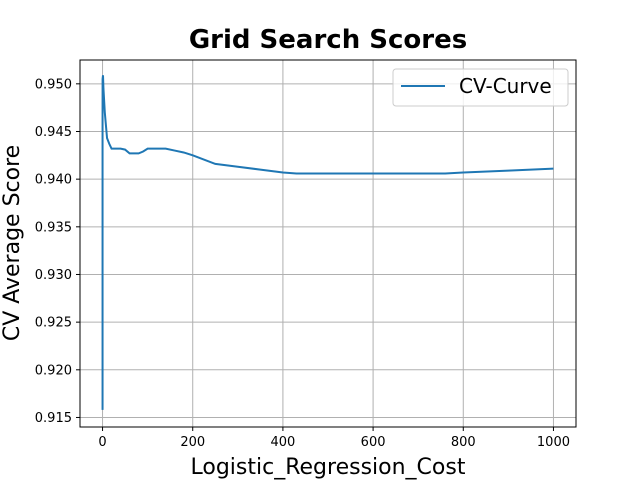 The image size is (640, 480). Describe the element at coordinates (53, 370) in the screenshot. I see `y-tick-label: 0.920` at that location.